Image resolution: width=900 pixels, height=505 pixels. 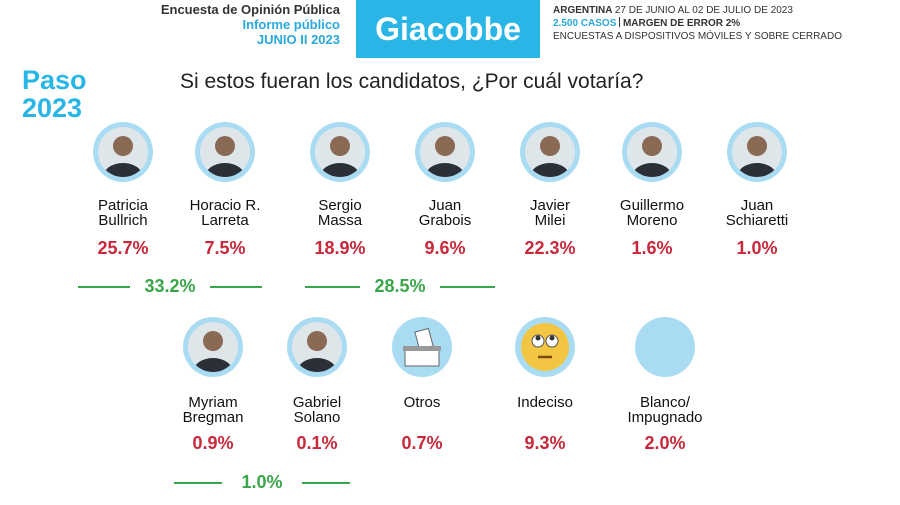 I want to click on name-line: Otros, so click(x=422, y=402).